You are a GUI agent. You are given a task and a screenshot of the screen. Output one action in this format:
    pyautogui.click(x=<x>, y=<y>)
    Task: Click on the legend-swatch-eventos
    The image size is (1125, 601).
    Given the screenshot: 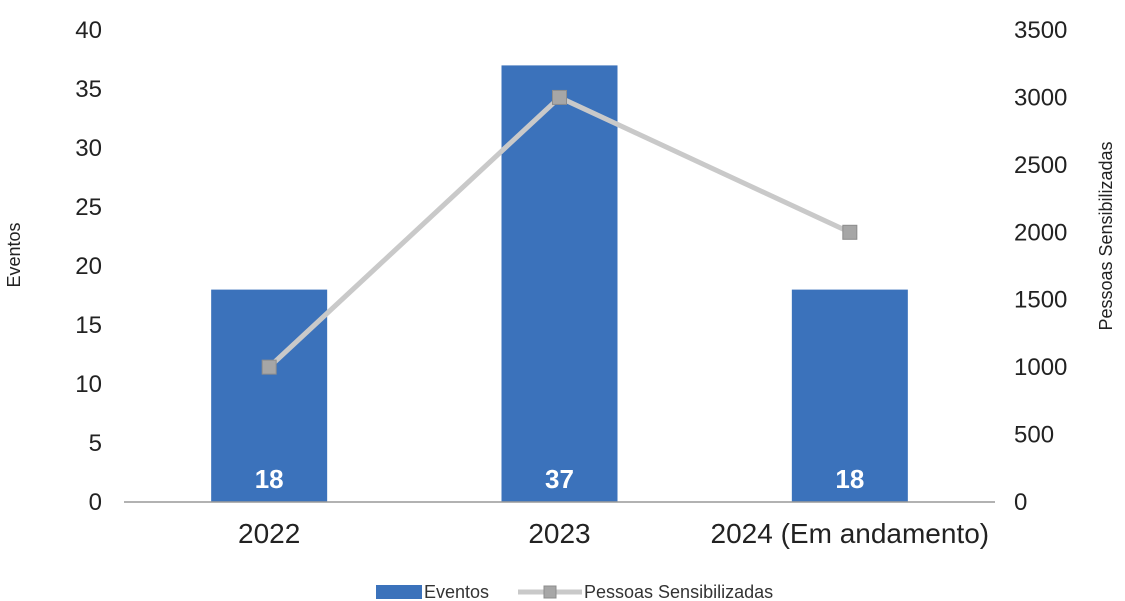 What is the action you would take?
    pyautogui.click(x=399, y=592)
    